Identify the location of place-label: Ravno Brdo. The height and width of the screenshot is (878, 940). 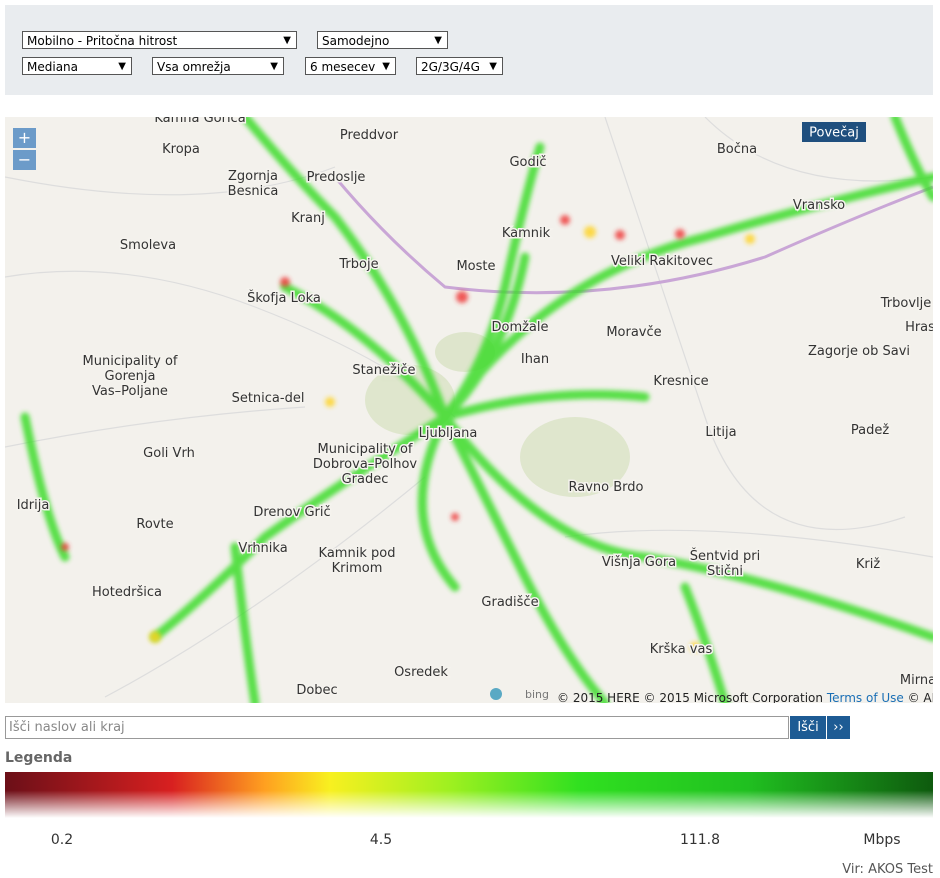
(606, 487).